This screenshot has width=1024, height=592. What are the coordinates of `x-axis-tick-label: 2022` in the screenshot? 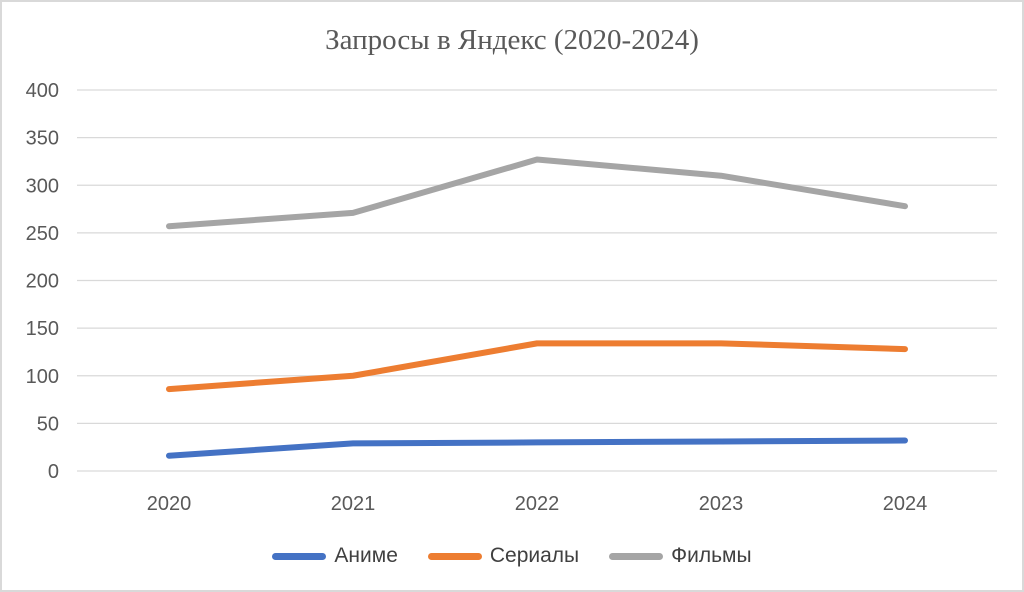 It's located at (537, 504).